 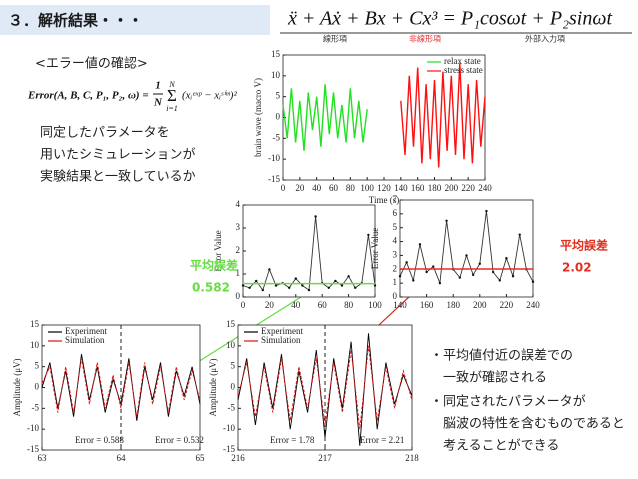 What do you see at coordinates (384, 200) in the screenshot?
I see `x-axis-label: Time (s)` at bounding box center [384, 200].